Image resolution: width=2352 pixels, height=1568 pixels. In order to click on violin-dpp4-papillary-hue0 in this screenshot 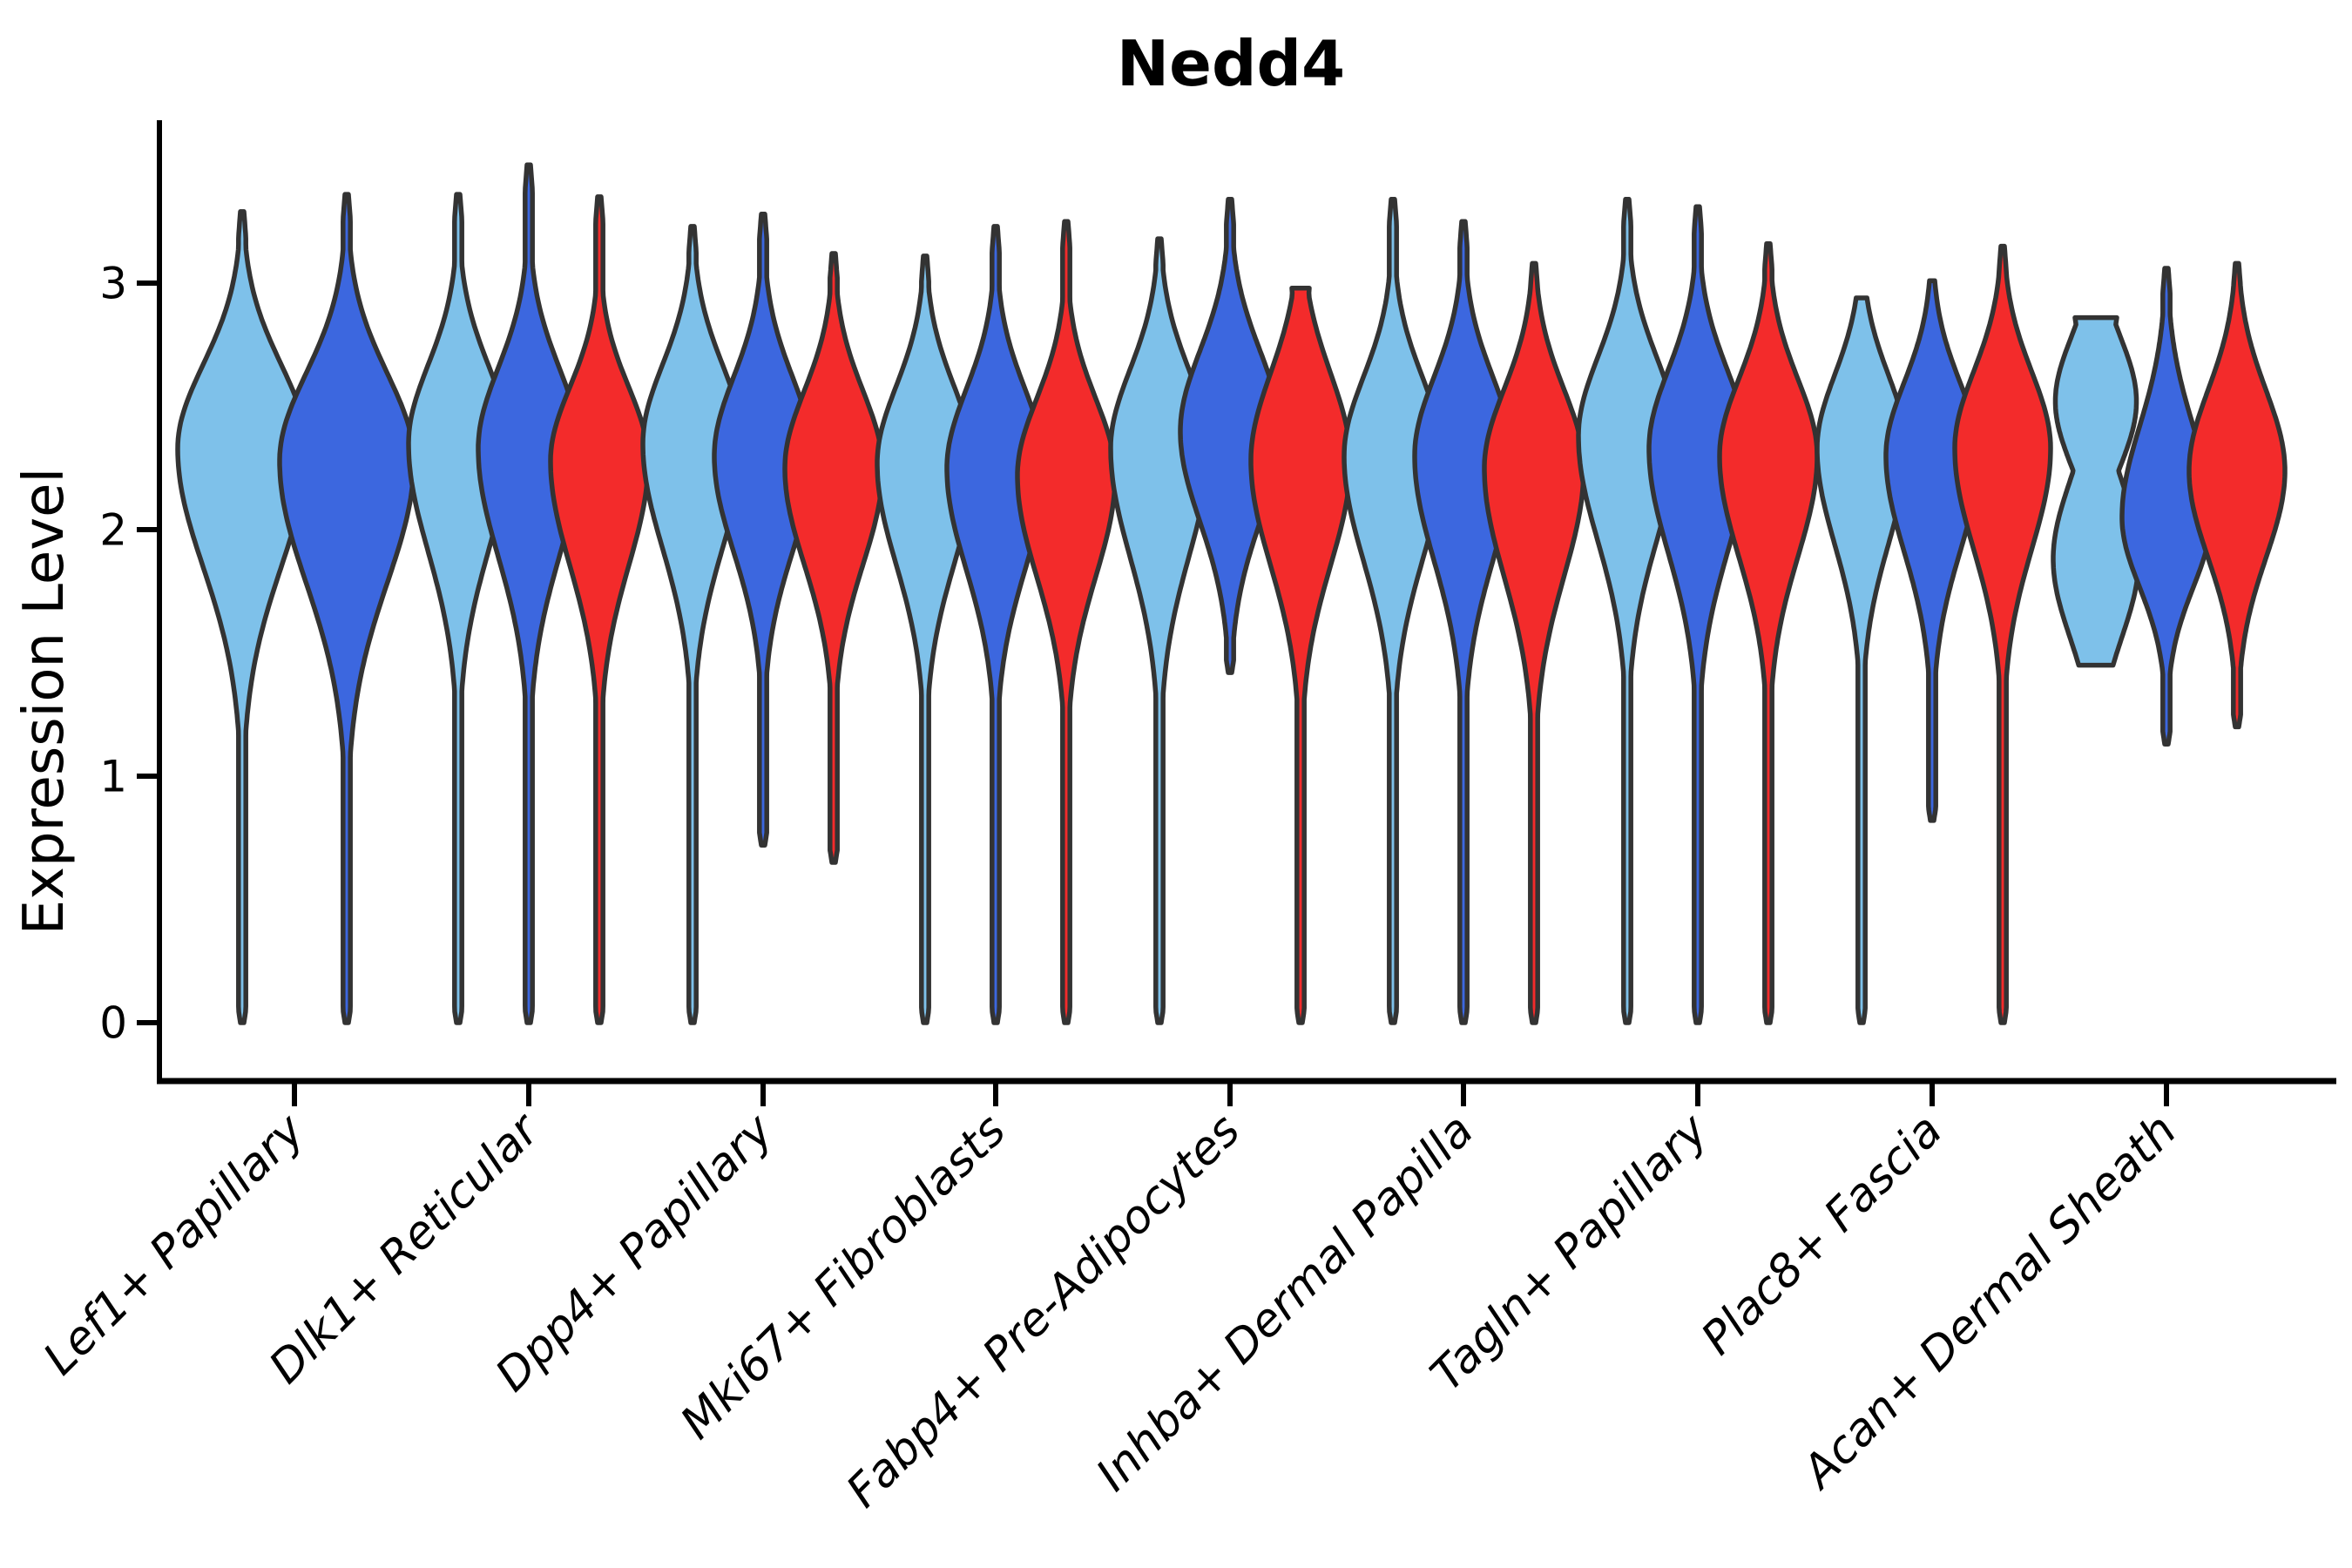, I will do `click(692, 624)`.